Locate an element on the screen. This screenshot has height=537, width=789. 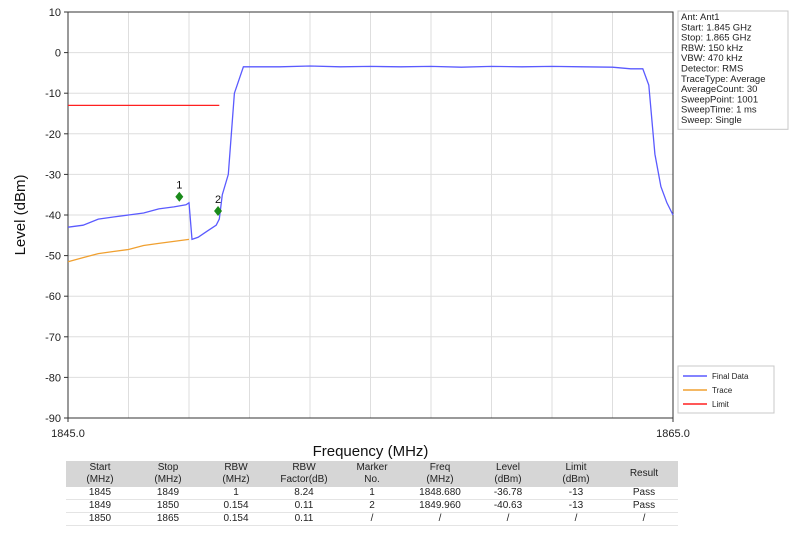
table-header-cell: Limit (dBm) is located at coordinates (576, 474).